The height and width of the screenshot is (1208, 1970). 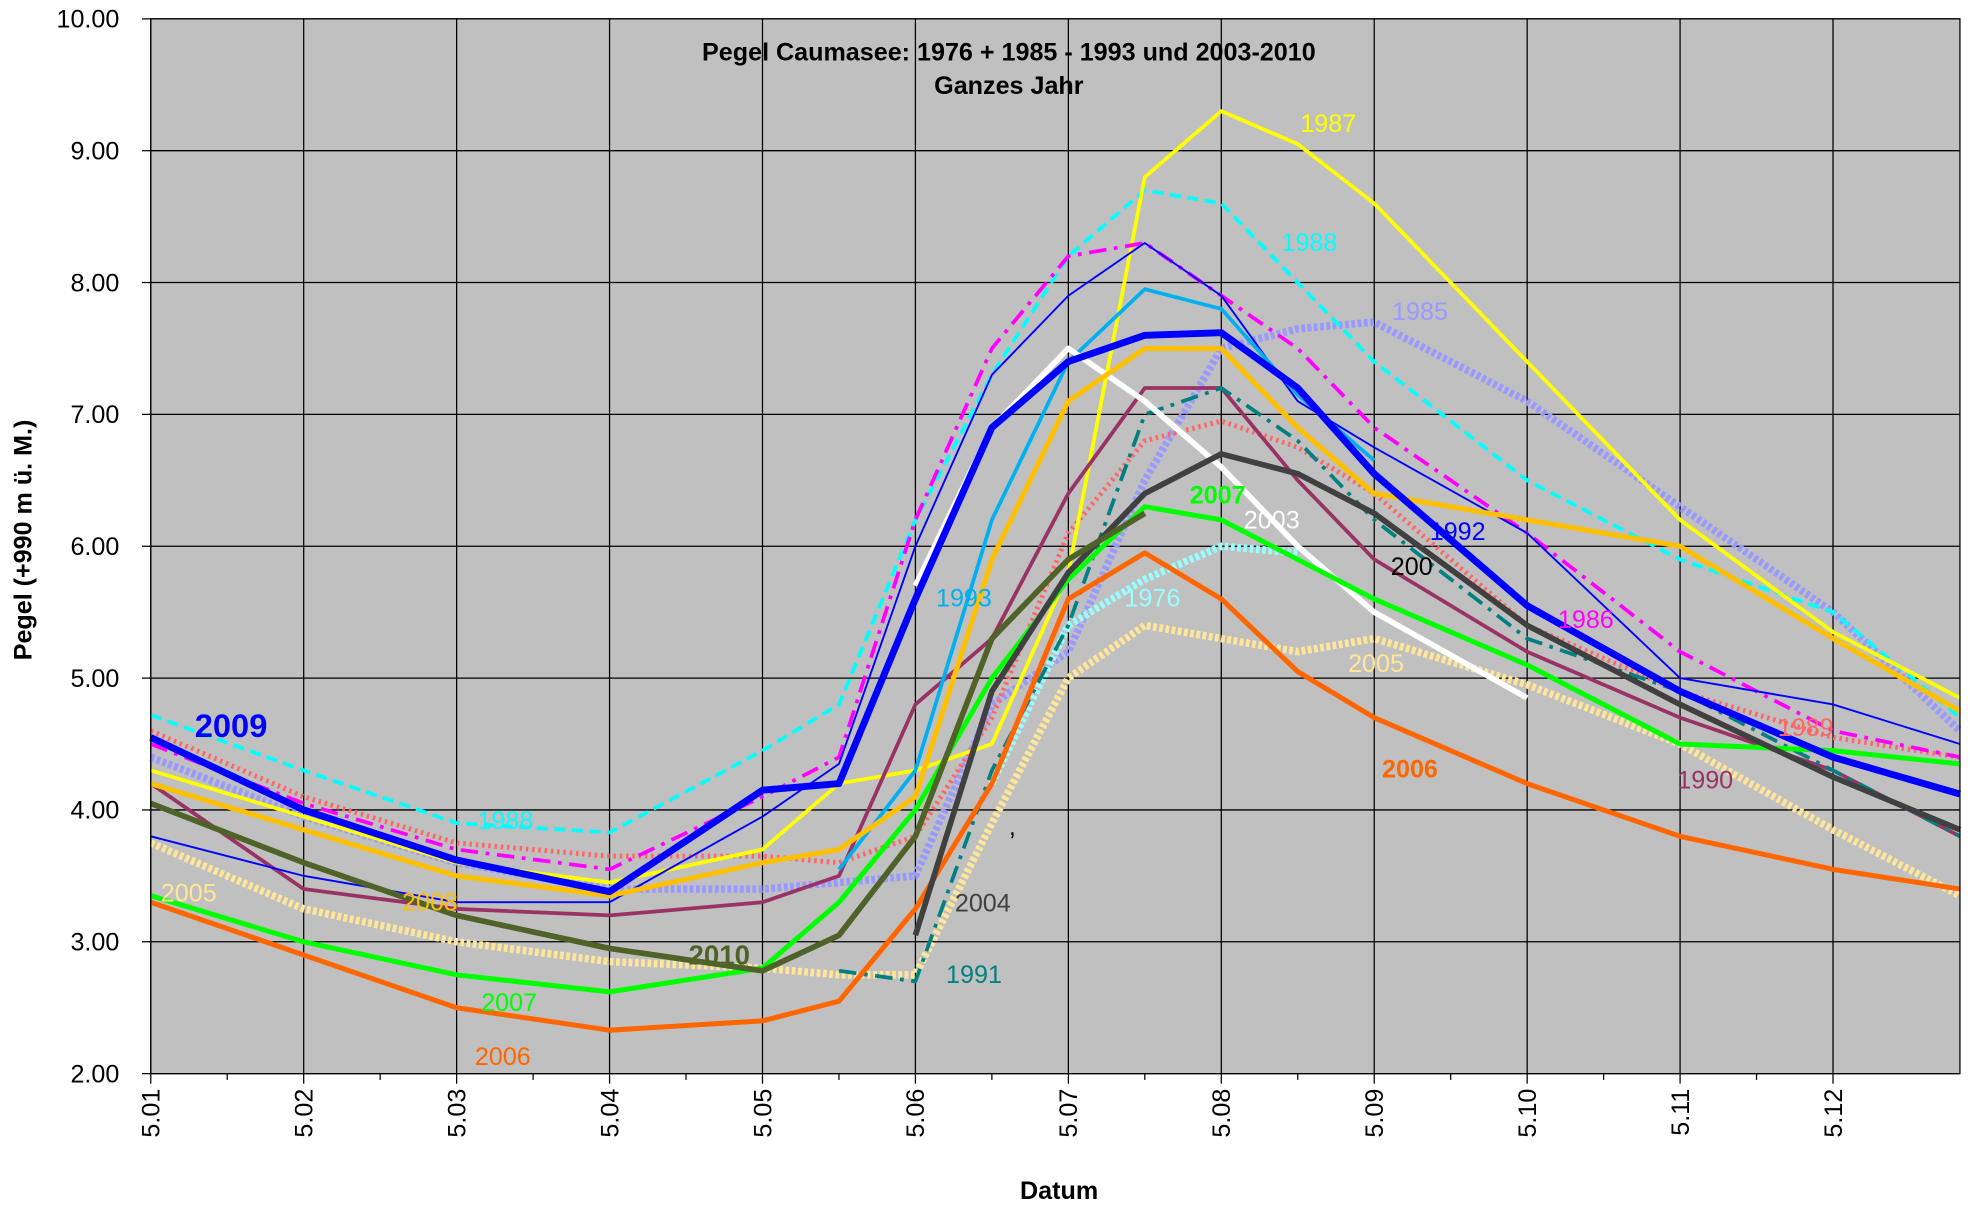 What do you see at coordinates (974, 975) in the screenshot?
I see `series-label: 1991` at bounding box center [974, 975].